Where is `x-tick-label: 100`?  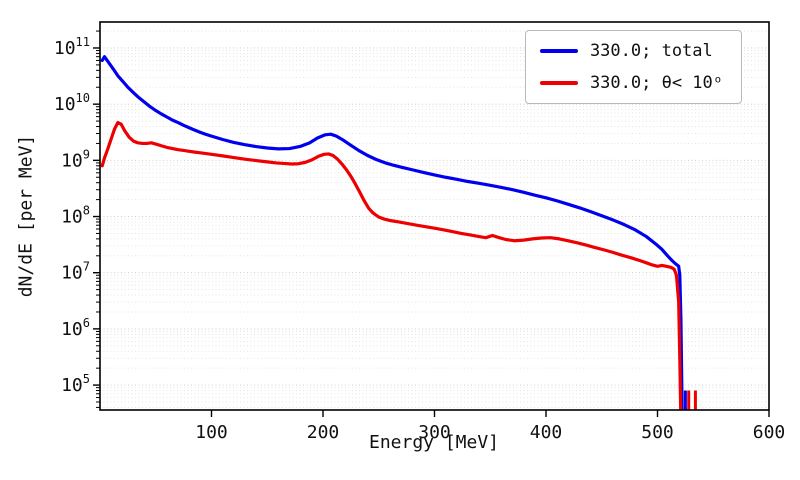 x-tick-label: 100 is located at coordinates (211, 432).